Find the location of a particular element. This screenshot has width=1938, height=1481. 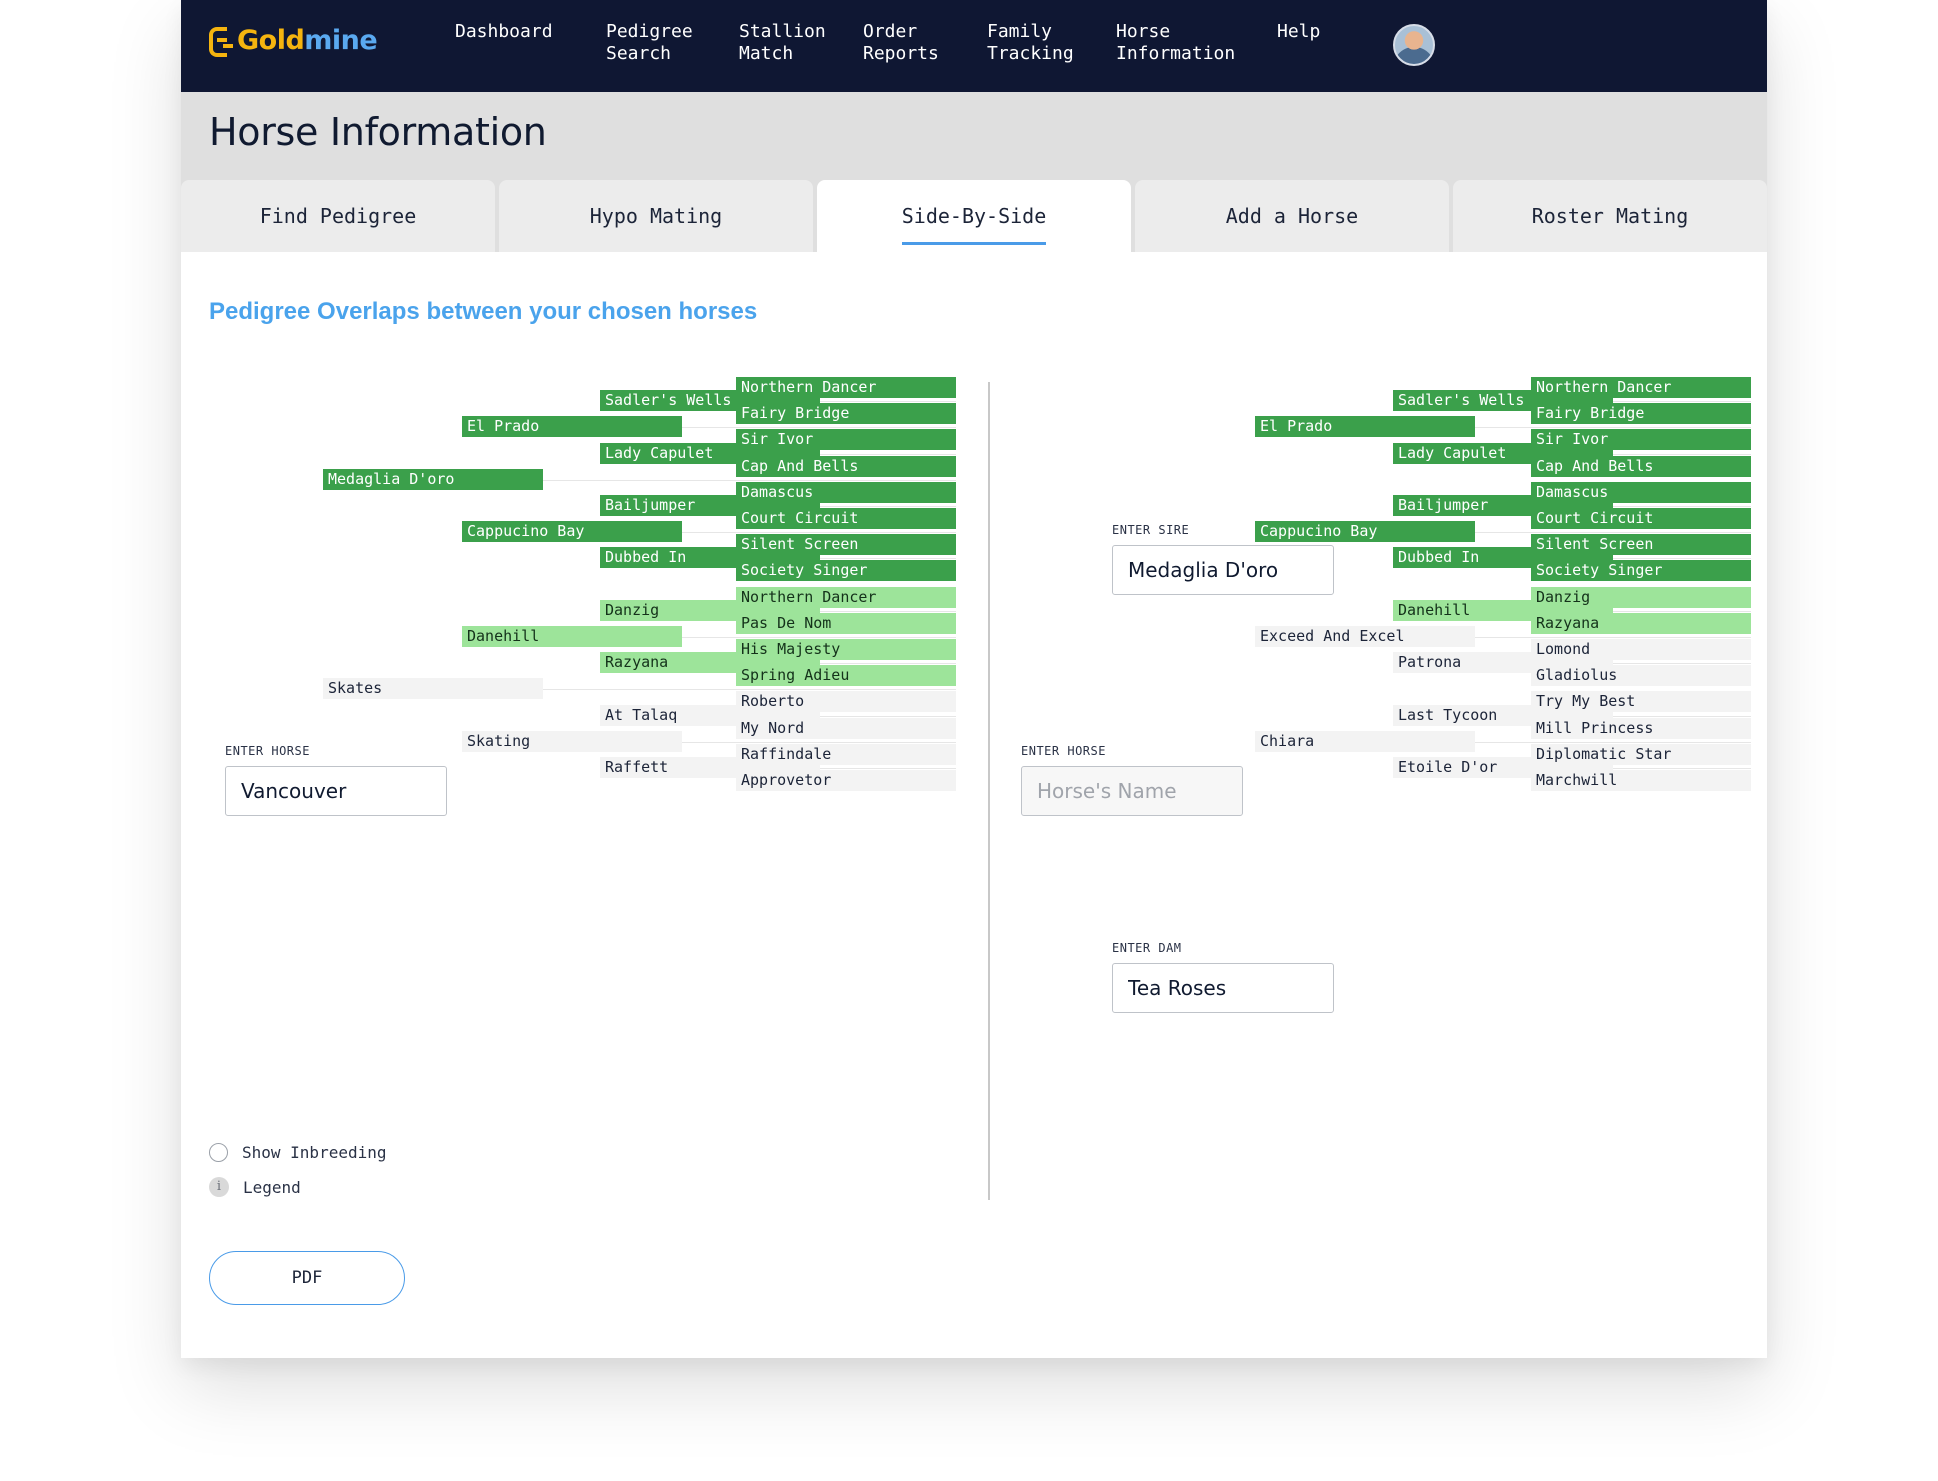

nav-item-order-reports: Order Reports is located at coordinates (901, 42).